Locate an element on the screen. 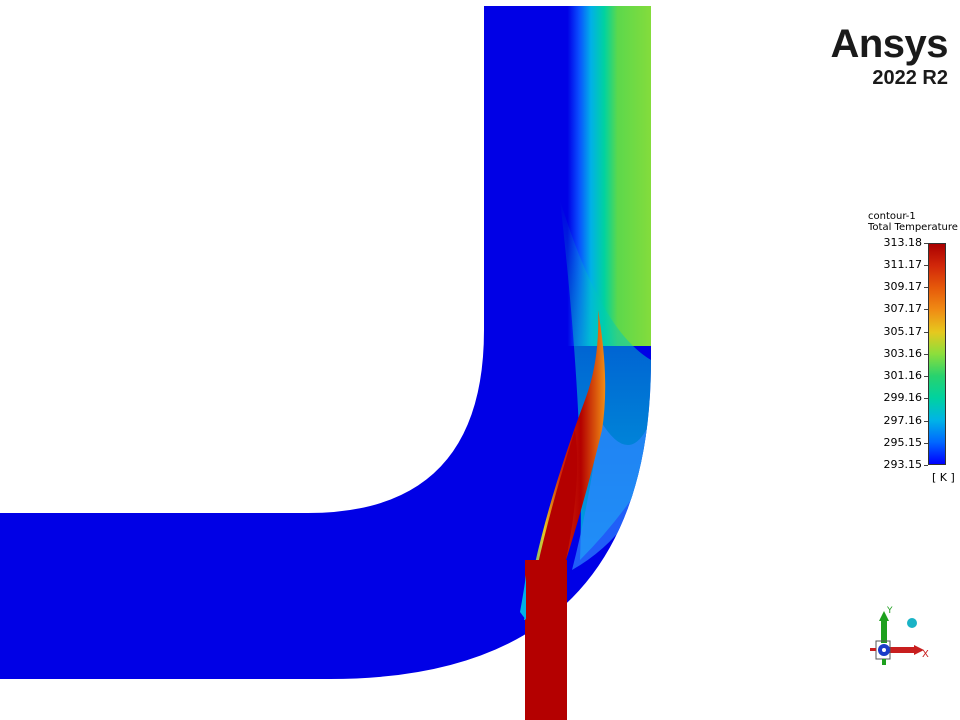 This screenshot has height=720, width=960. ansys-logo: Ansys 2022 R2 is located at coordinates (889, 56).